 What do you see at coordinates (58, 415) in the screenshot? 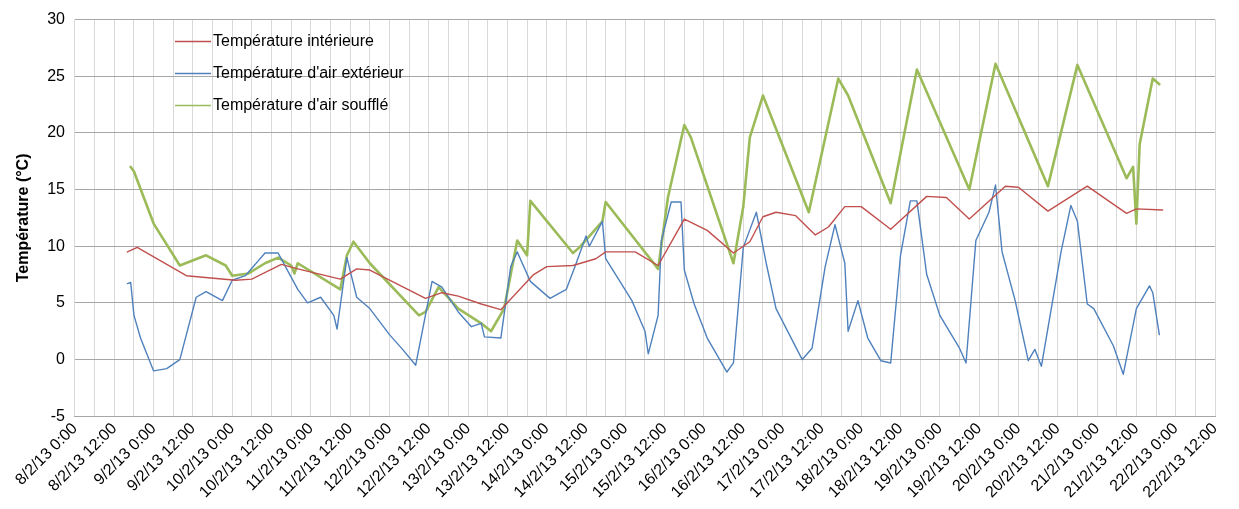
I see `y-tick-label: -5` at bounding box center [58, 415].